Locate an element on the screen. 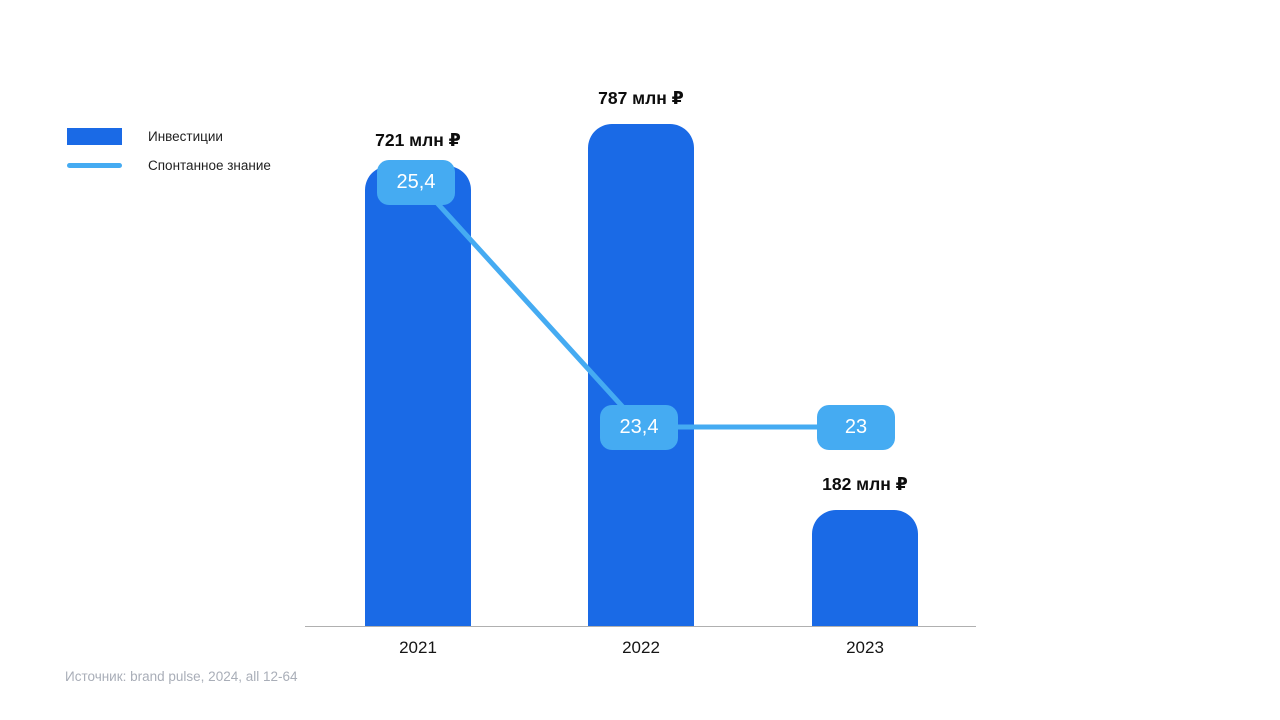 The image size is (1280, 720). bar-value-label-2022: 787 млн ₽ is located at coordinates (641, 98).